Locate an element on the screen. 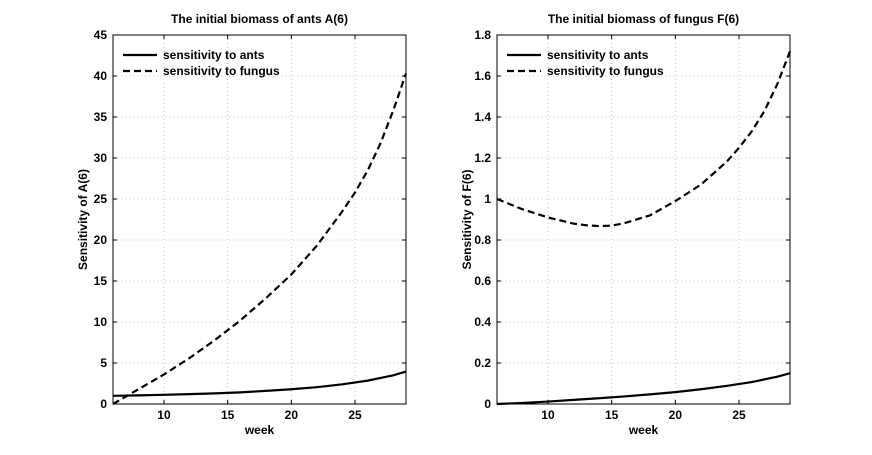 This screenshot has width=872, height=455. right-series-line-ants is located at coordinates (643, 389).